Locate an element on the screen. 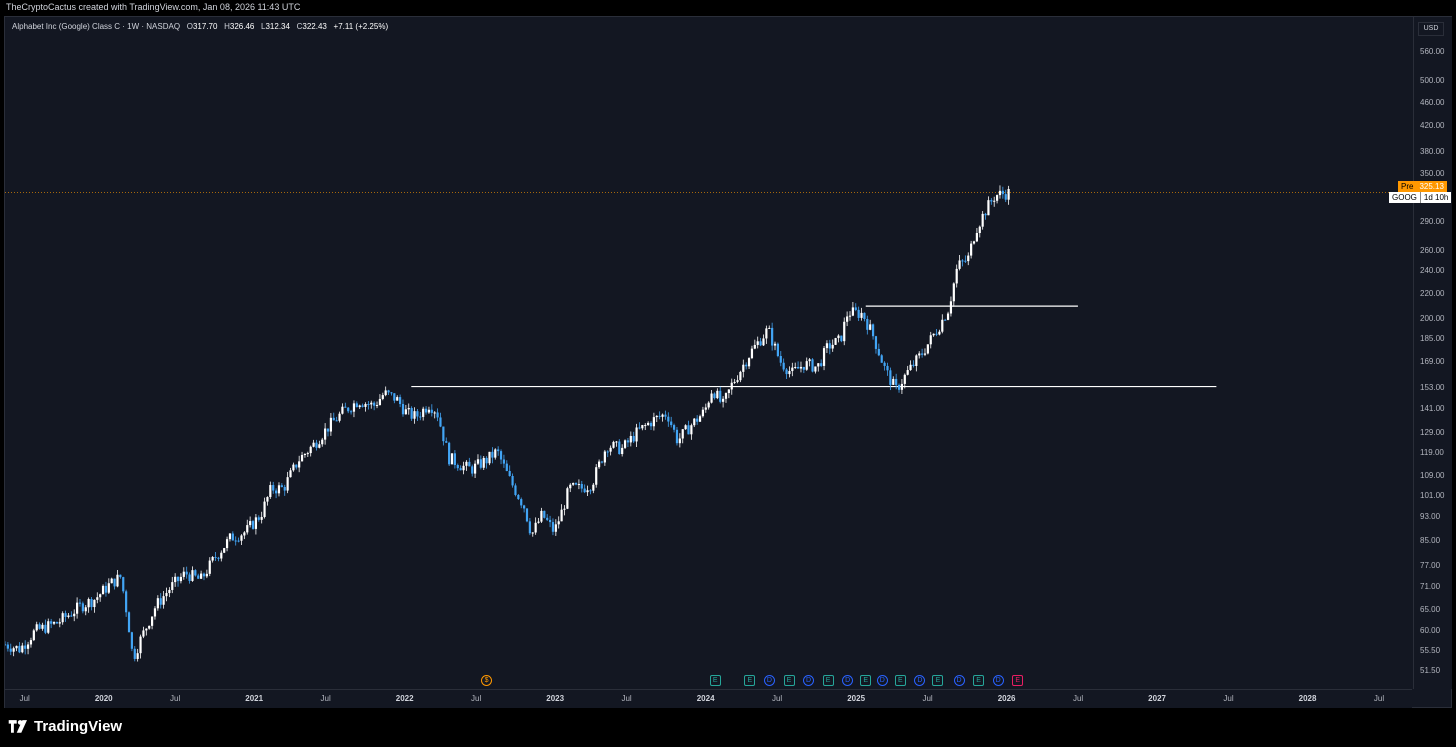  event-marker-s-icon: $ is located at coordinates (487, 680).